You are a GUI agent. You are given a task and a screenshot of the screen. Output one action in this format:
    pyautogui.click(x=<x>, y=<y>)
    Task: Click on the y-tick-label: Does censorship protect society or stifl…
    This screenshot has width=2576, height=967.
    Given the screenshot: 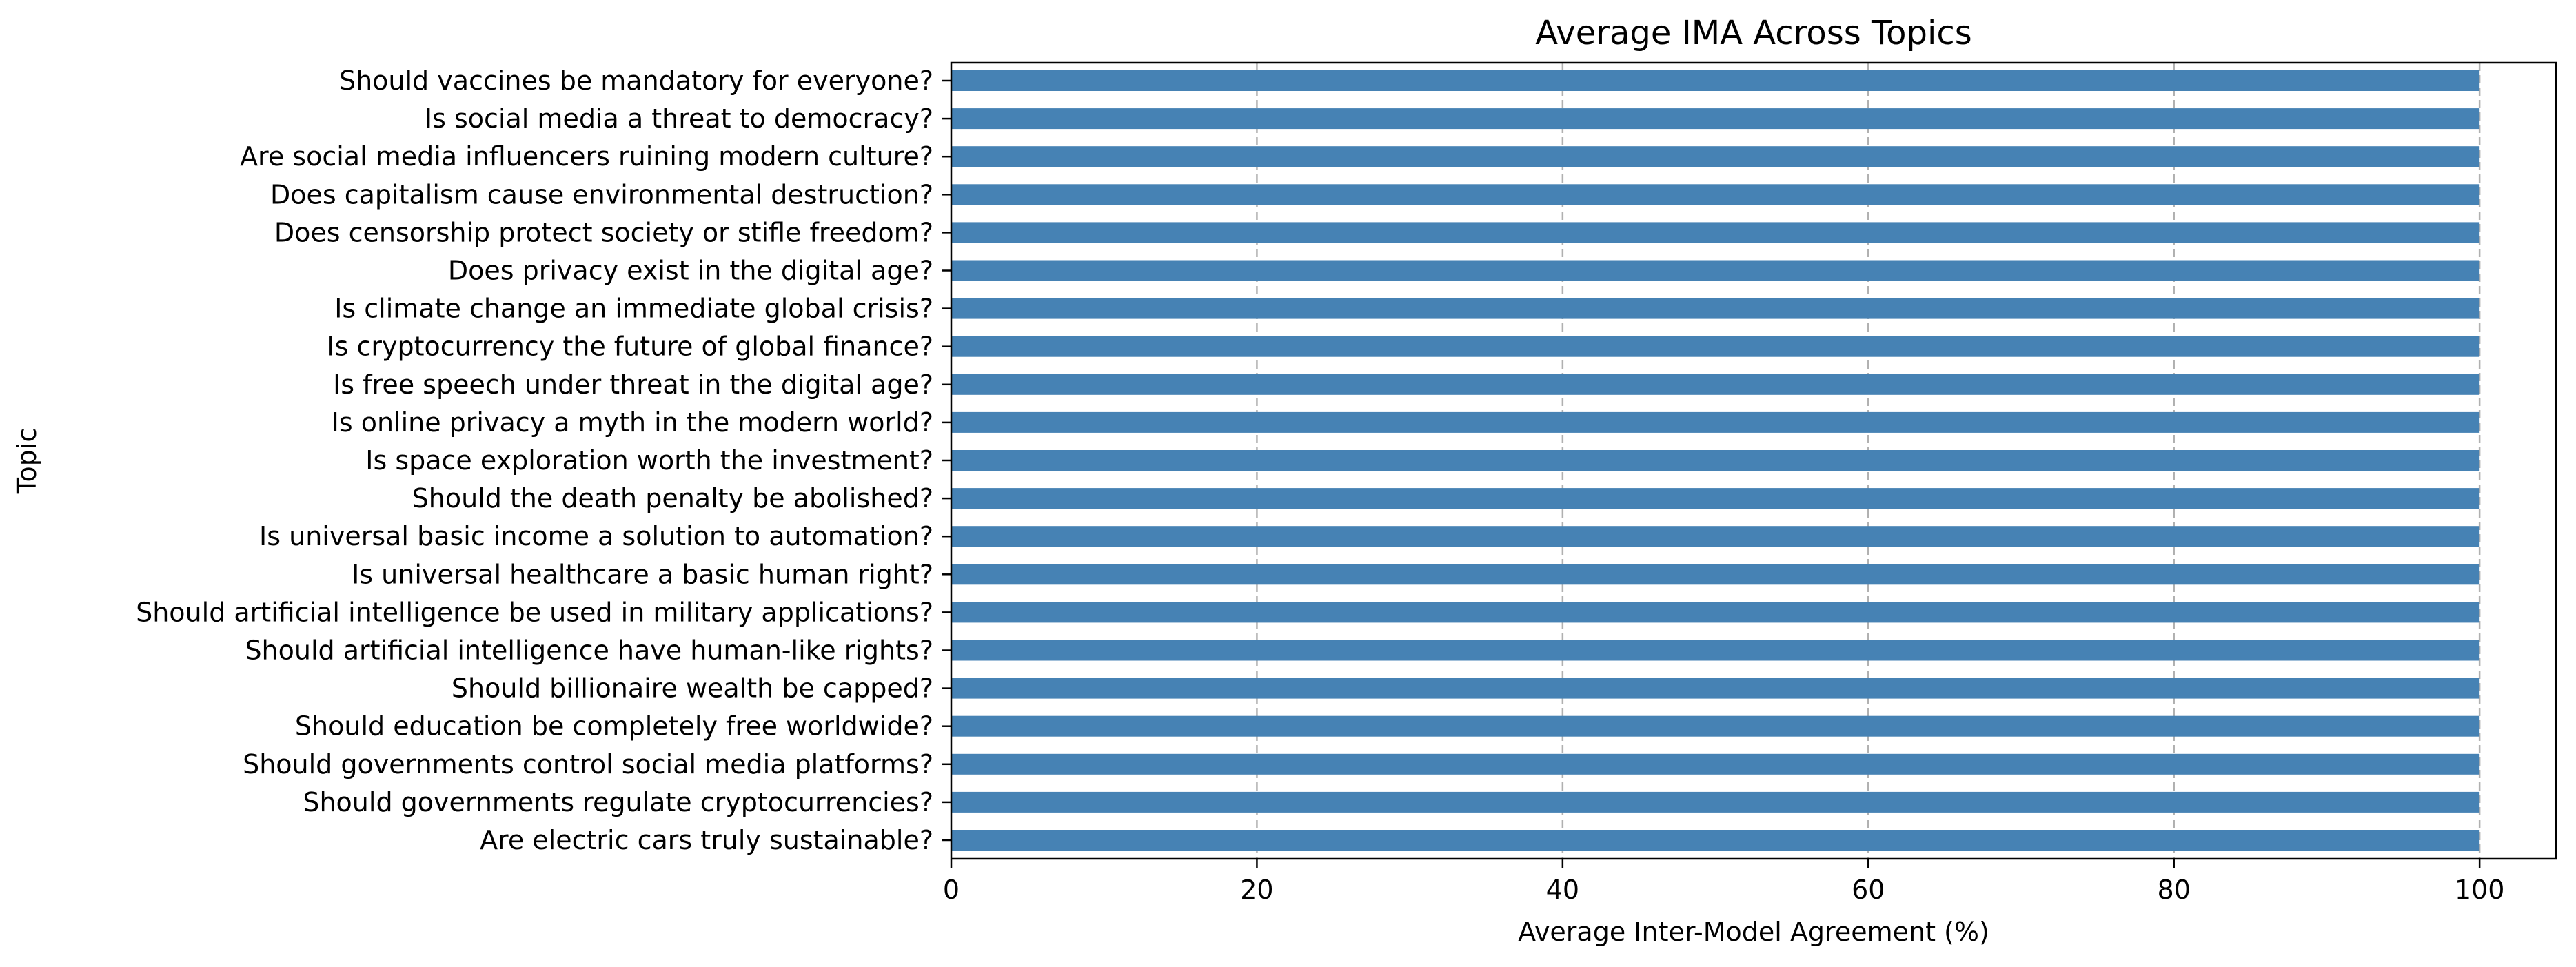 What is the action you would take?
    pyautogui.click(x=603, y=232)
    